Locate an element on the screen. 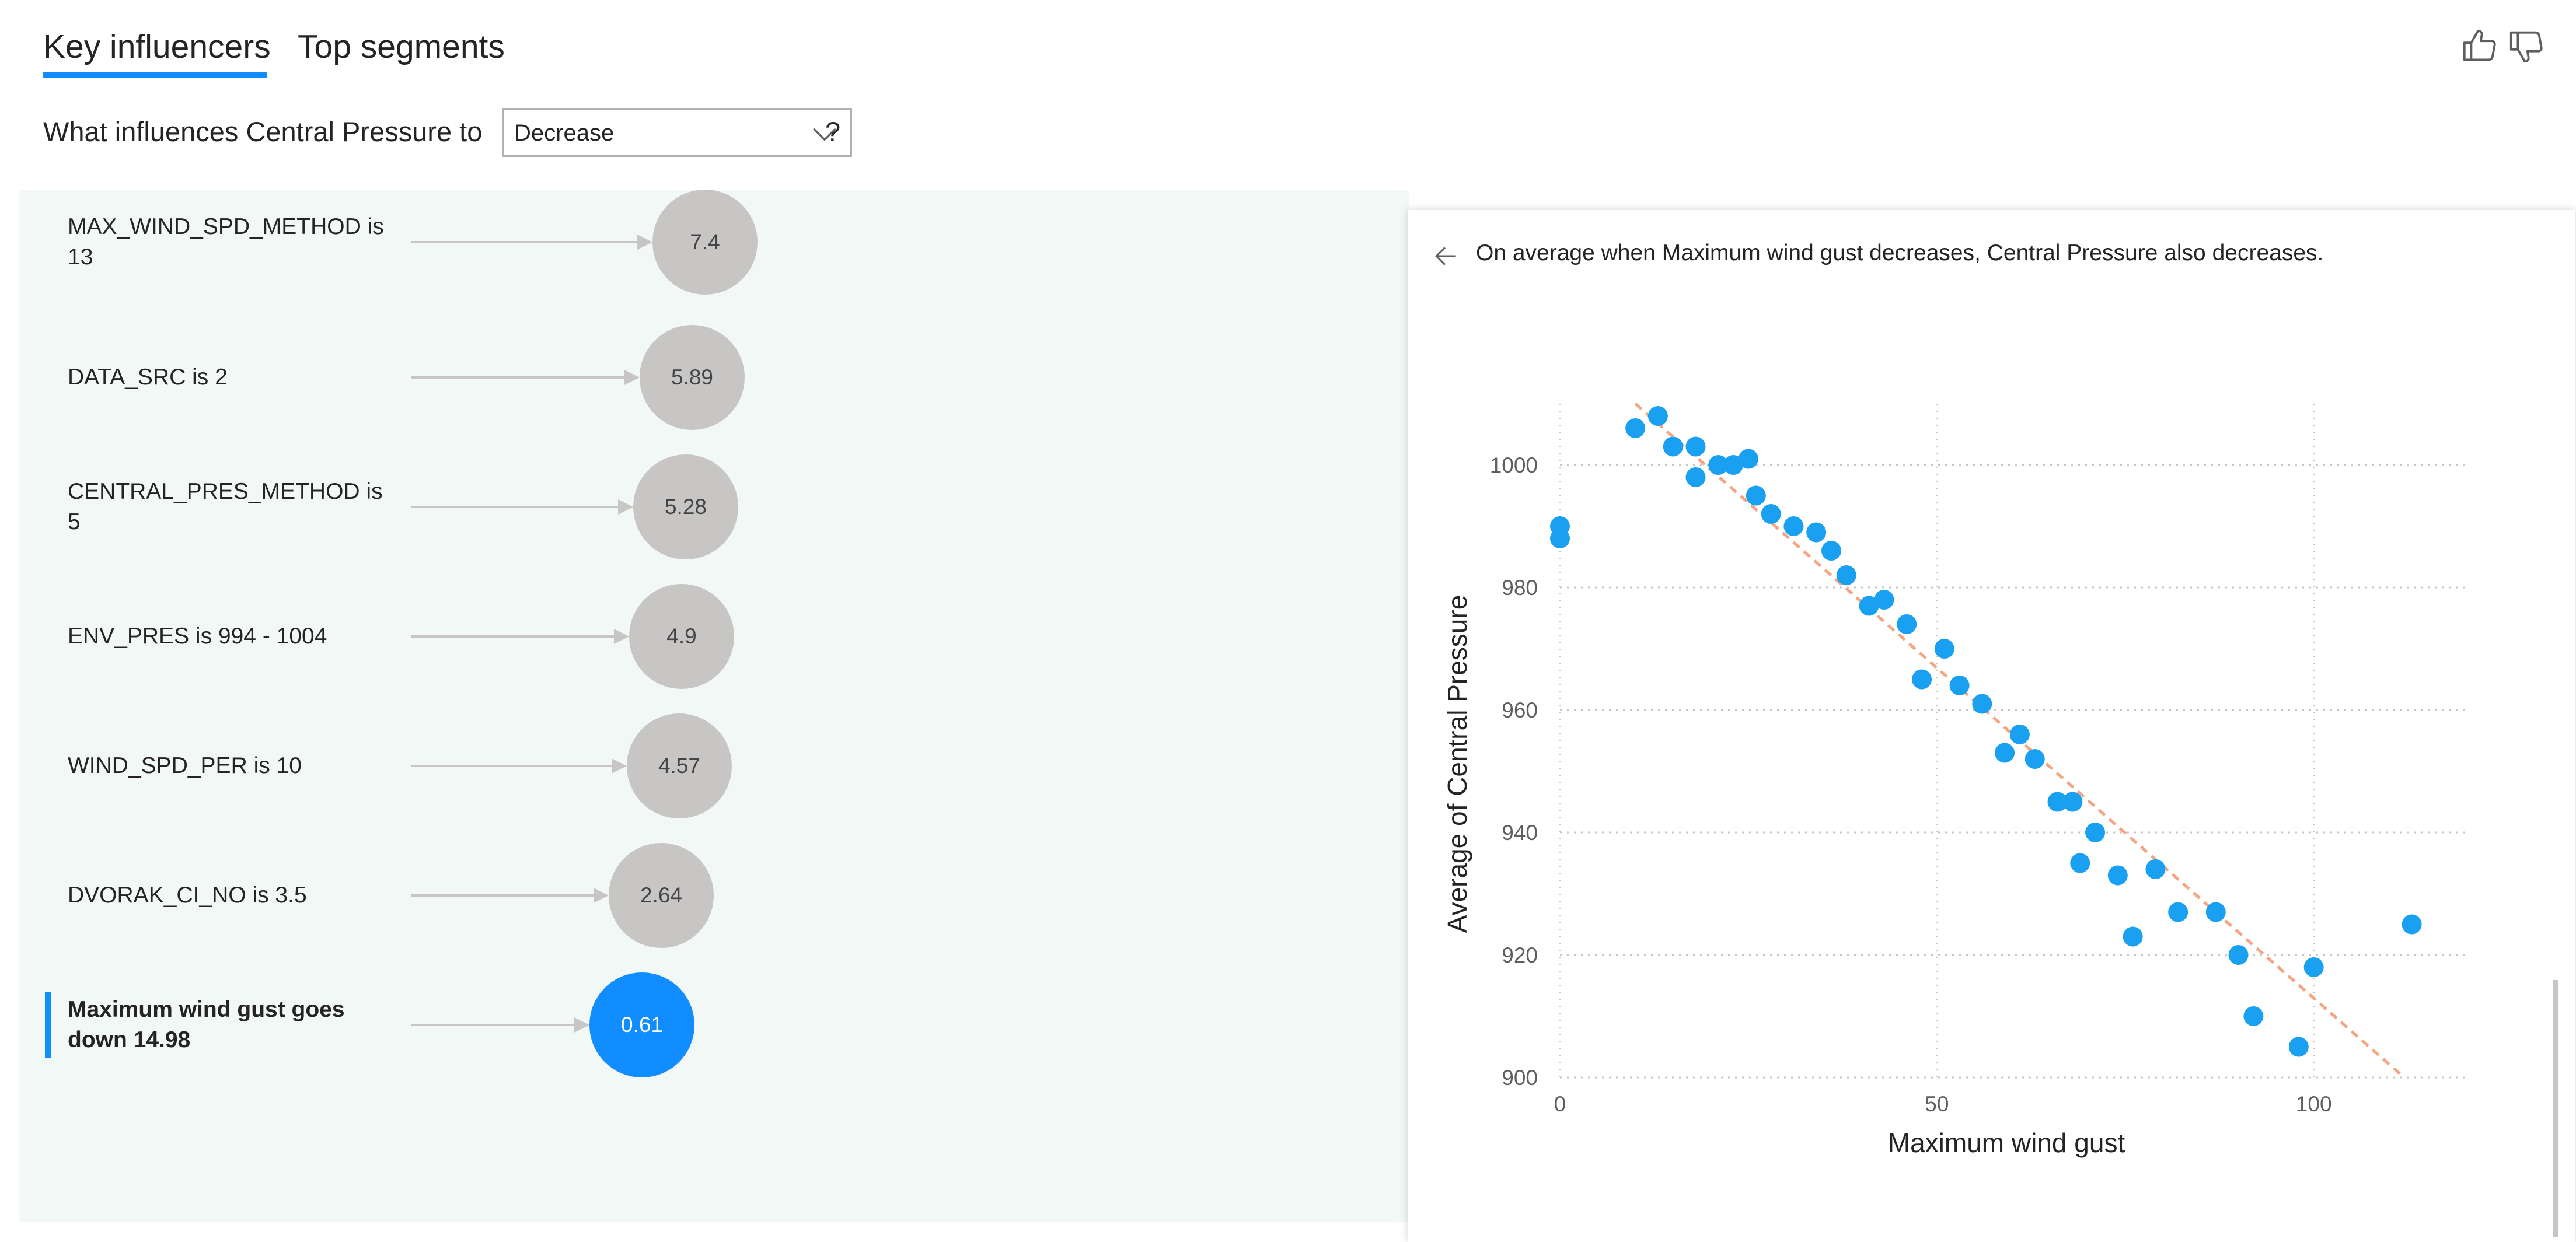 This screenshot has width=2576, height=1242. chevron-down-icon is located at coordinates (824, 135).